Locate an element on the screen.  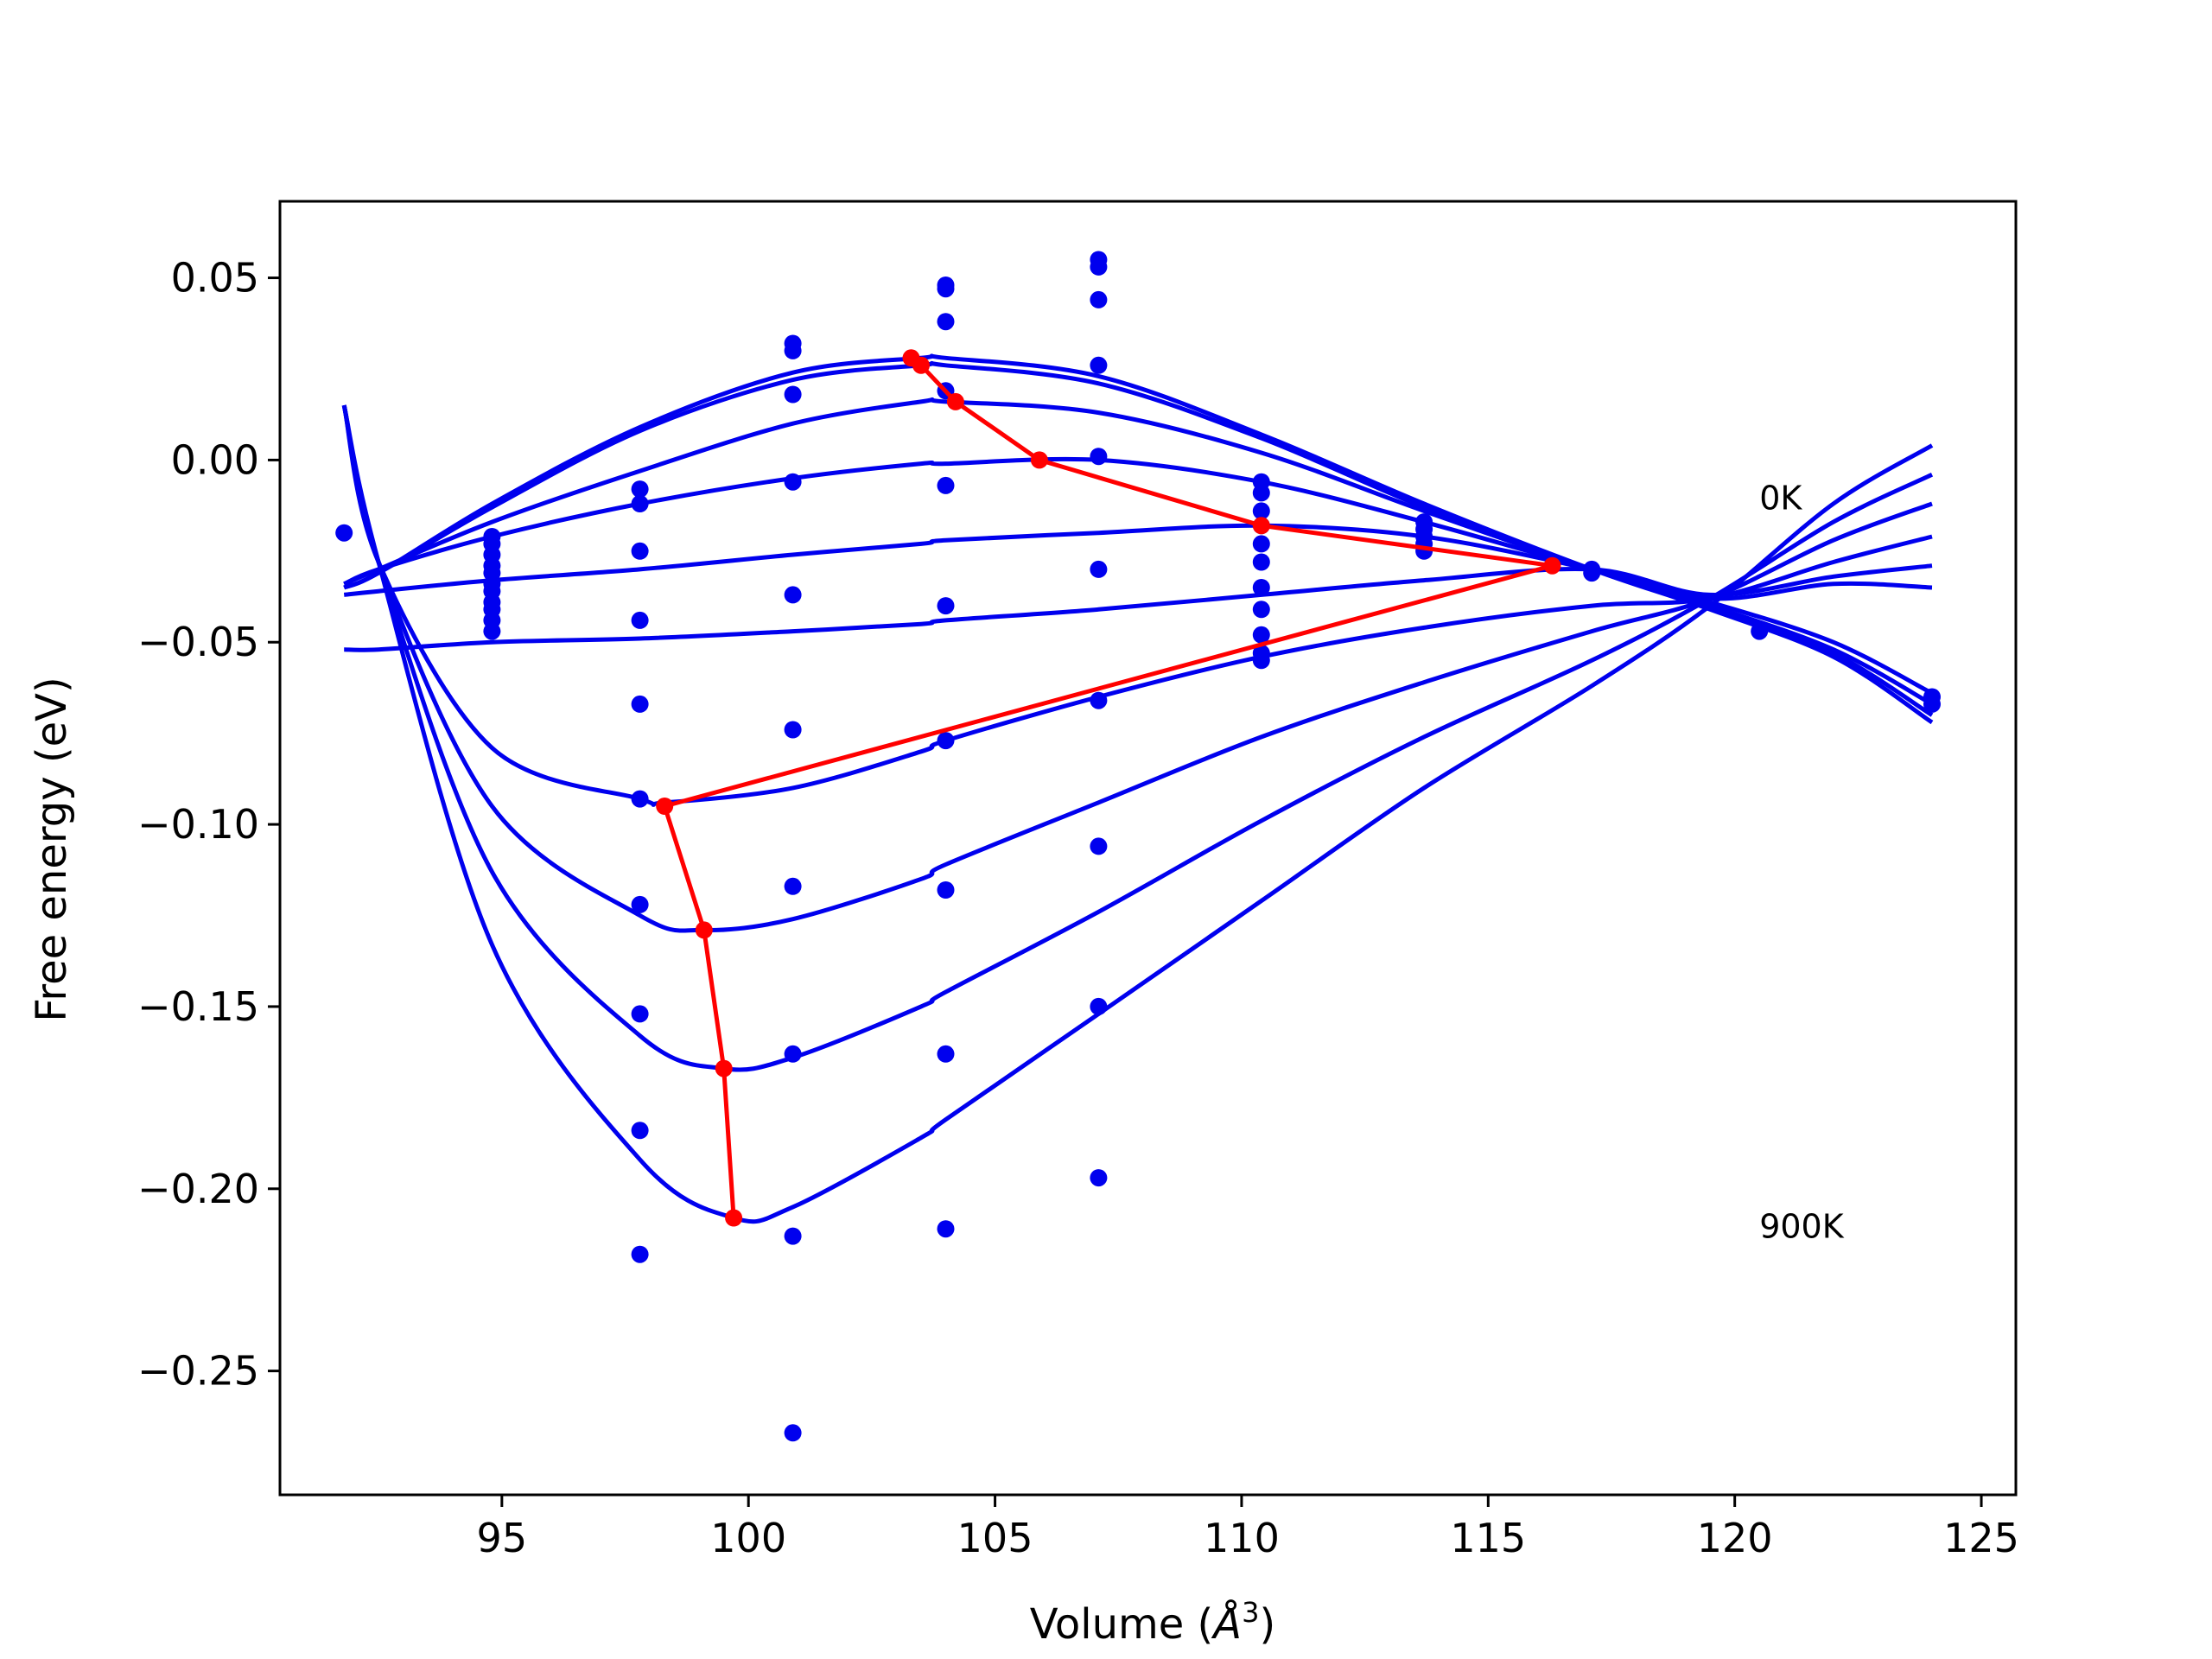
y-tick-label: −0.10 is located at coordinates (198, 824).